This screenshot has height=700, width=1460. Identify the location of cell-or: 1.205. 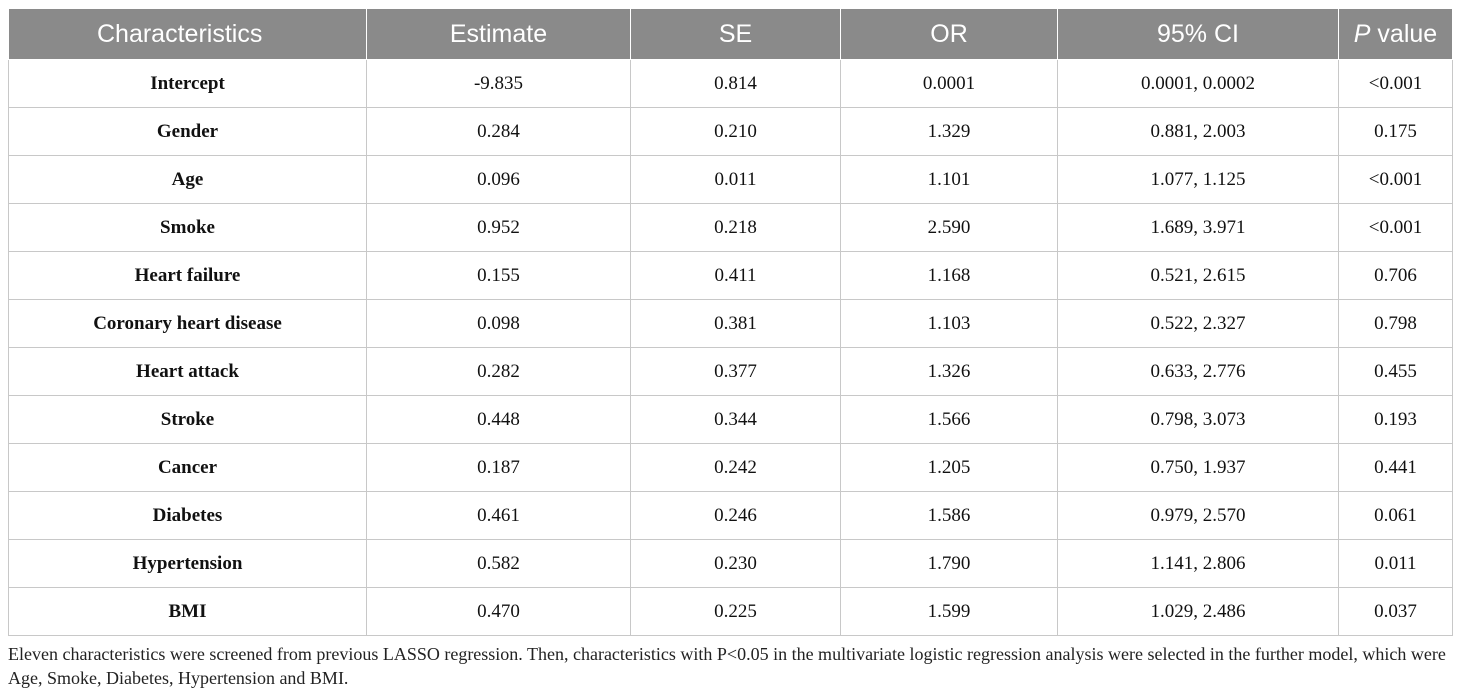
(949, 467).